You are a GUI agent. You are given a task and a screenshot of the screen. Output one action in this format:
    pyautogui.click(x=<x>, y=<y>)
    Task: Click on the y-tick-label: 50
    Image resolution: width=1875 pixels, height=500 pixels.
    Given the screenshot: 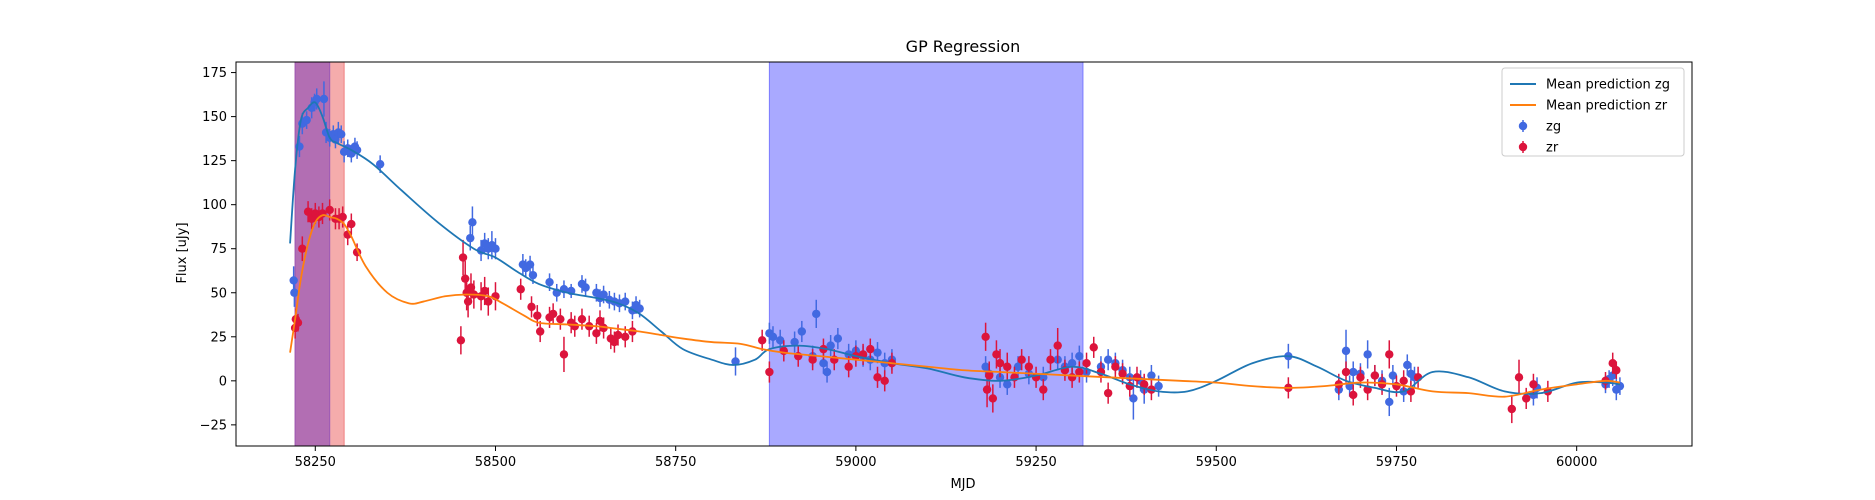 What is the action you would take?
    pyautogui.click(x=218, y=293)
    